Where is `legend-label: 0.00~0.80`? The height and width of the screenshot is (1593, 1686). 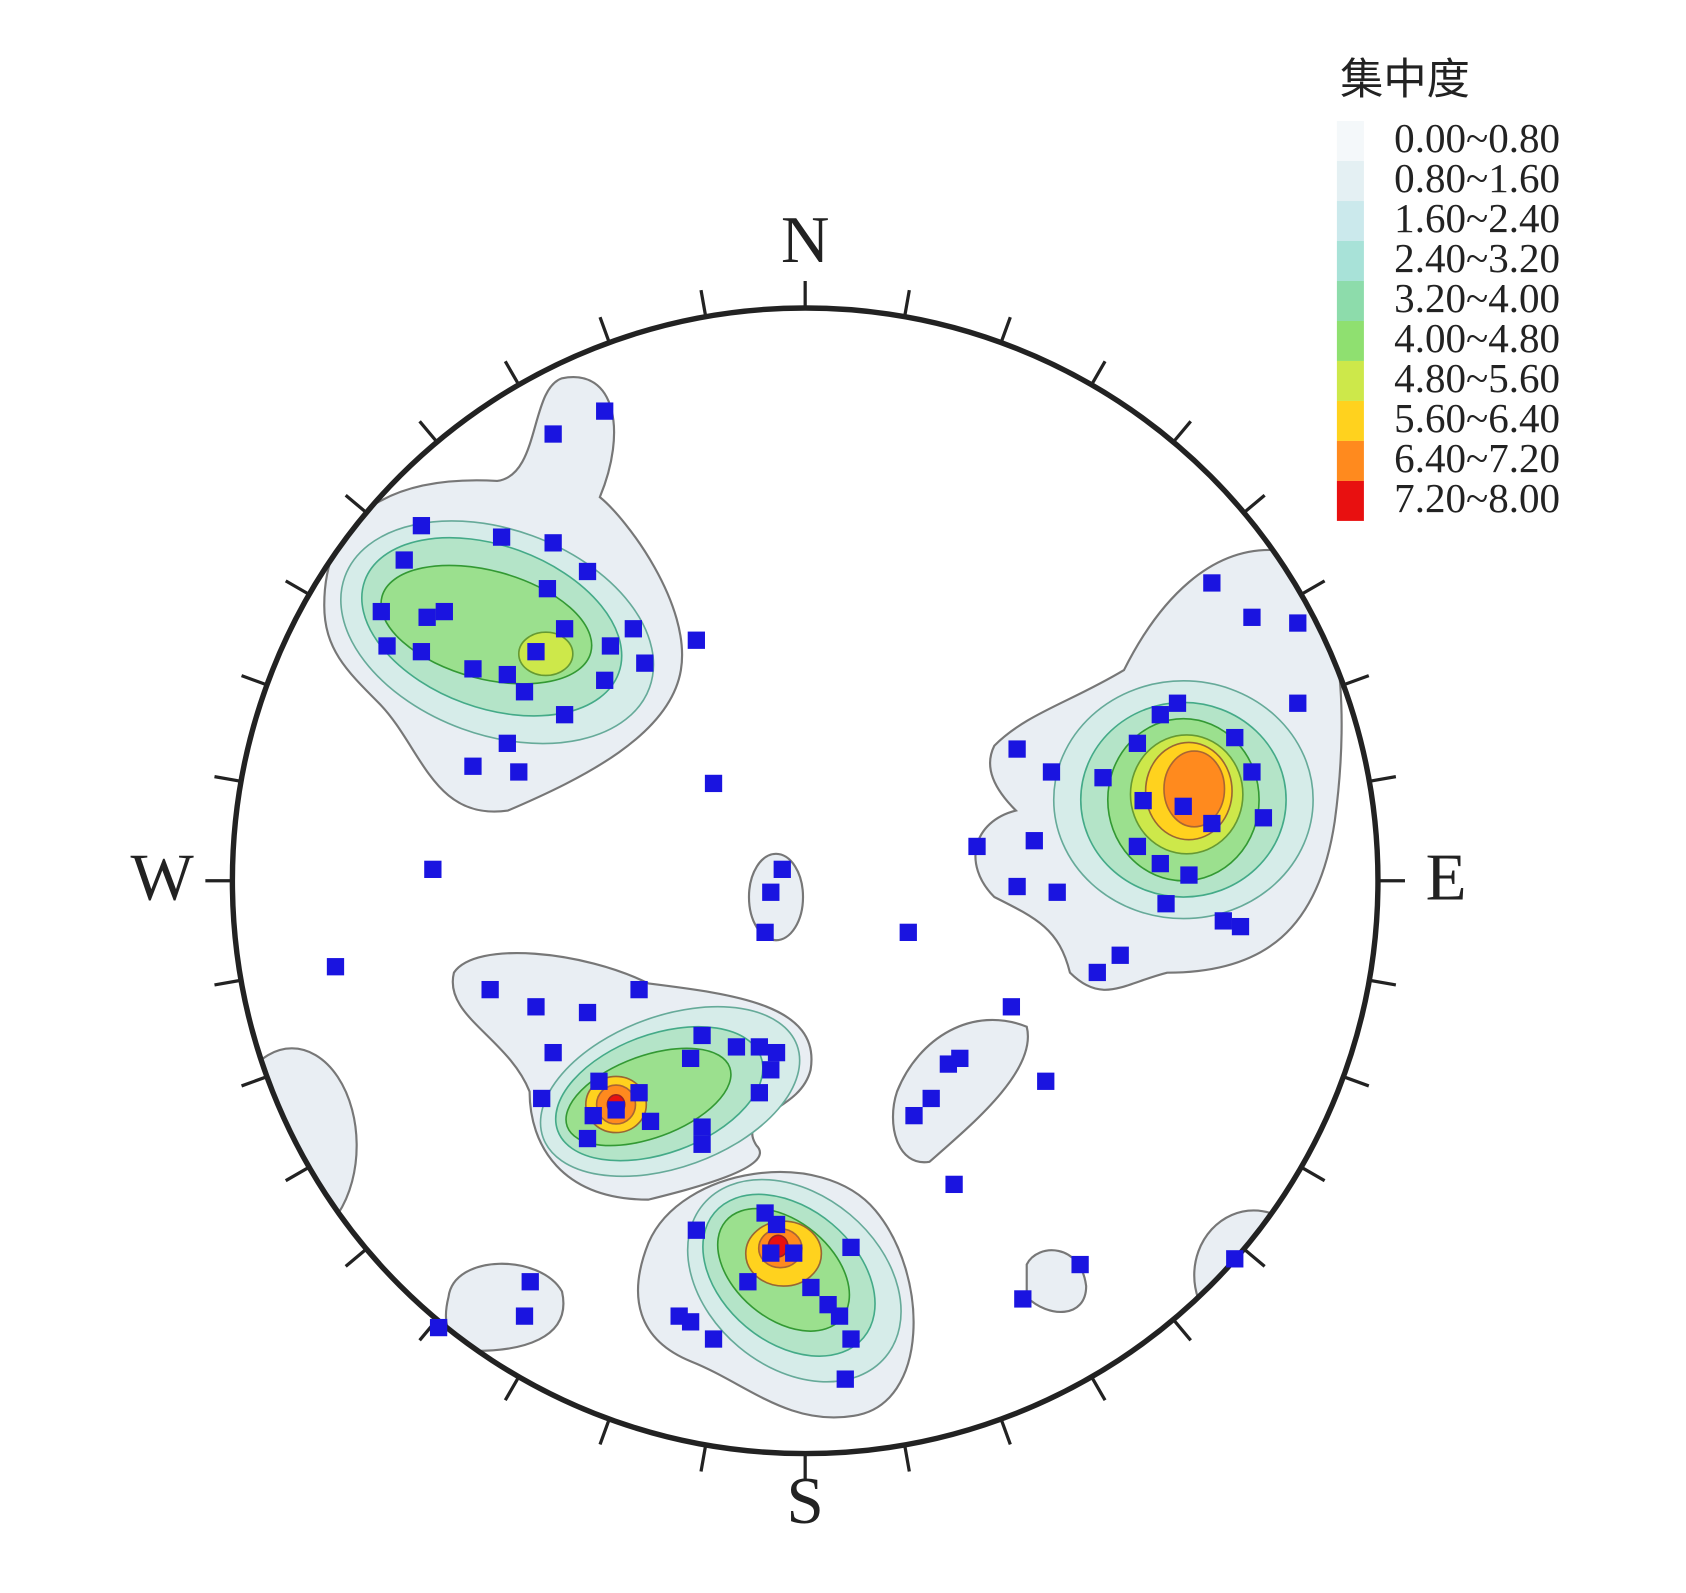 legend-label: 0.00~0.80 is located at coordinates (1477, 138).